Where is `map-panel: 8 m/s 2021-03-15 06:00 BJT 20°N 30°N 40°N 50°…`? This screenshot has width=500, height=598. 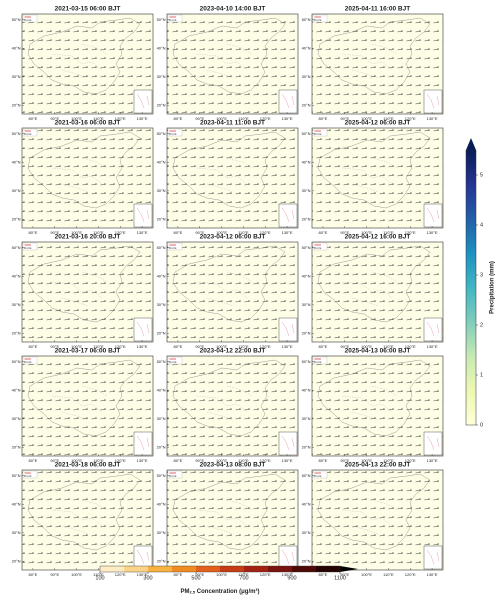
map-panel: 8 m/s 2021-03-15 06:00 BJT 20°N 30°N 40°N 50°… is located at coordinates (83, 63).